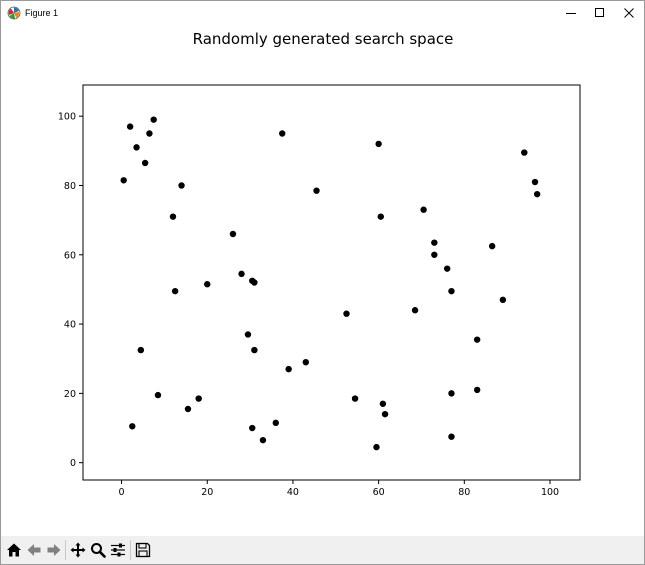 The width and height of the screenshot is (645, 565). I want to click on x-tick-label: 60, so click(379, 492).